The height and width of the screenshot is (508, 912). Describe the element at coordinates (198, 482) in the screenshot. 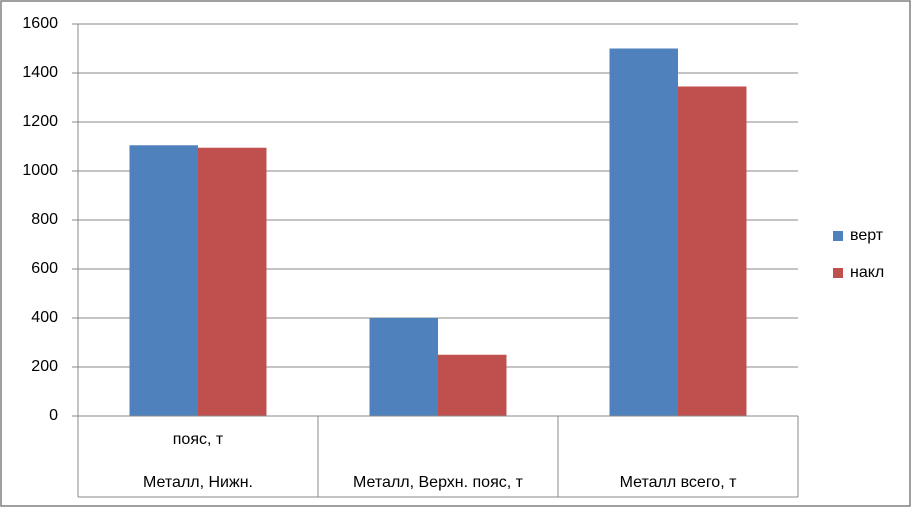

I see `x-tick-label: Металл, Нижн.` at that location.